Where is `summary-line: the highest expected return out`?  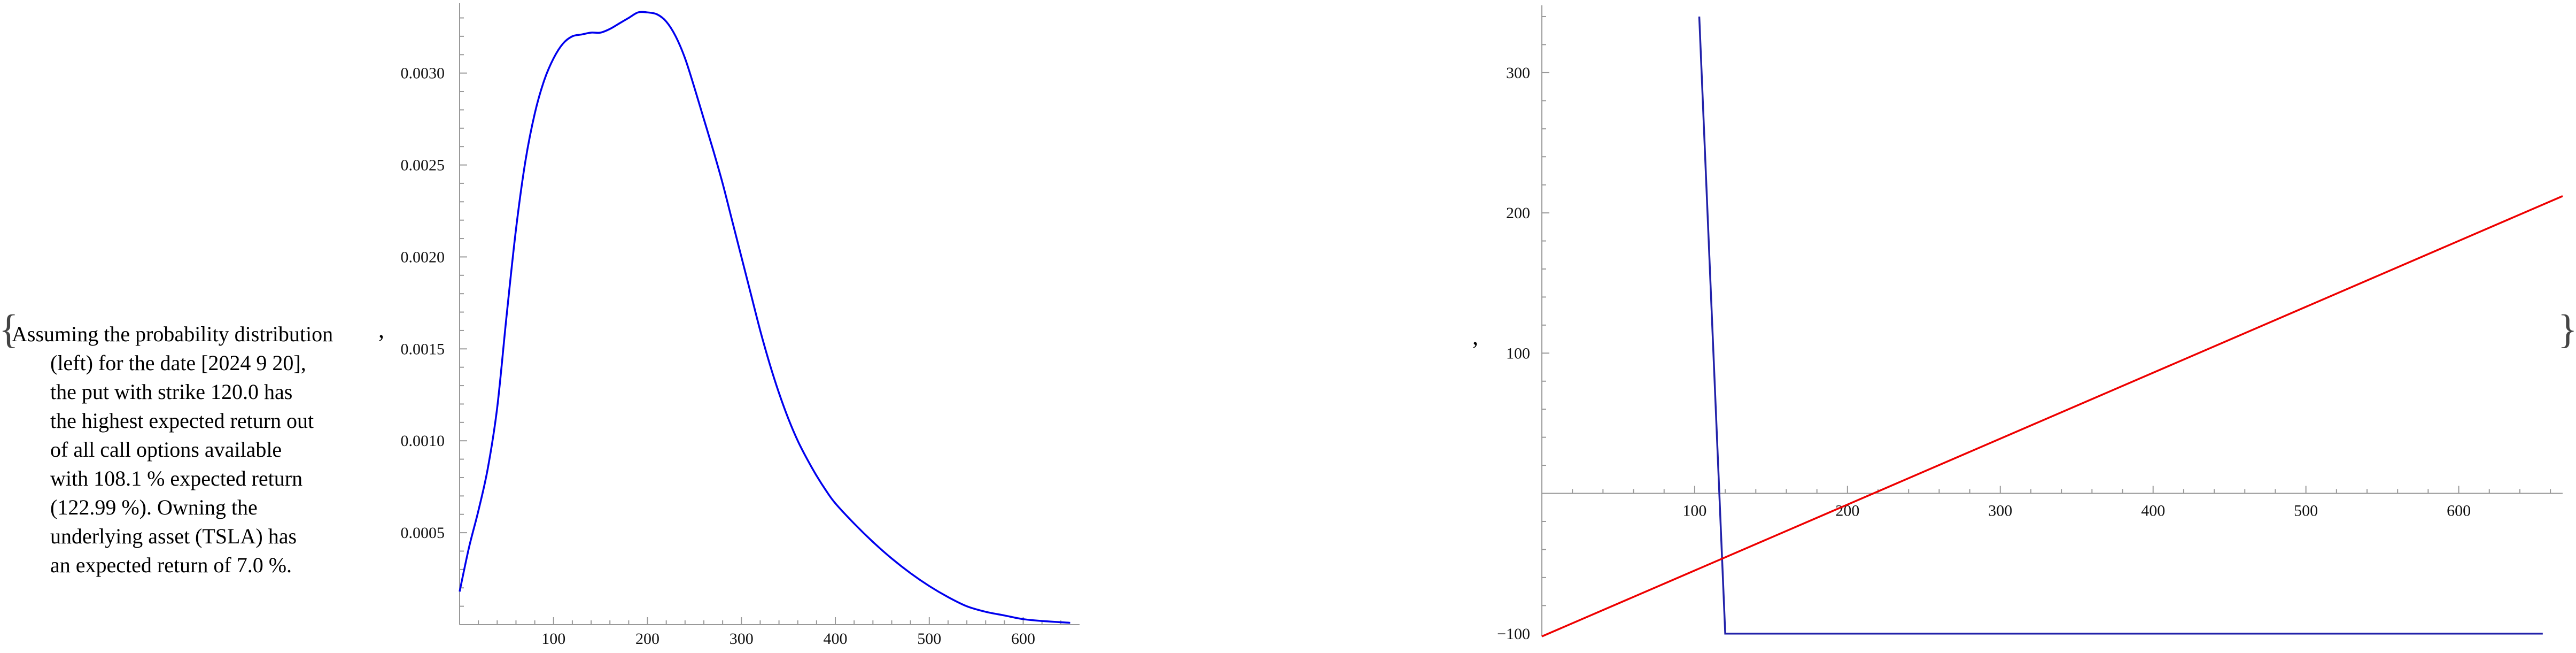 summary-line: the highest expected return out is located at coordinates (182, 421).